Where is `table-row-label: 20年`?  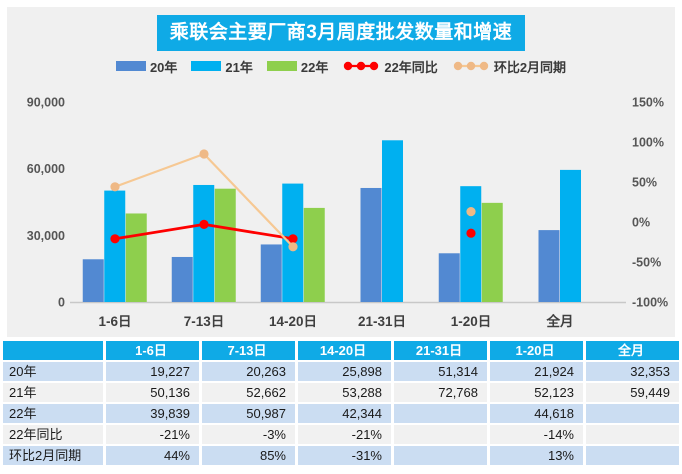 table-row-label: 20年 is located at coordinates (53, 371).